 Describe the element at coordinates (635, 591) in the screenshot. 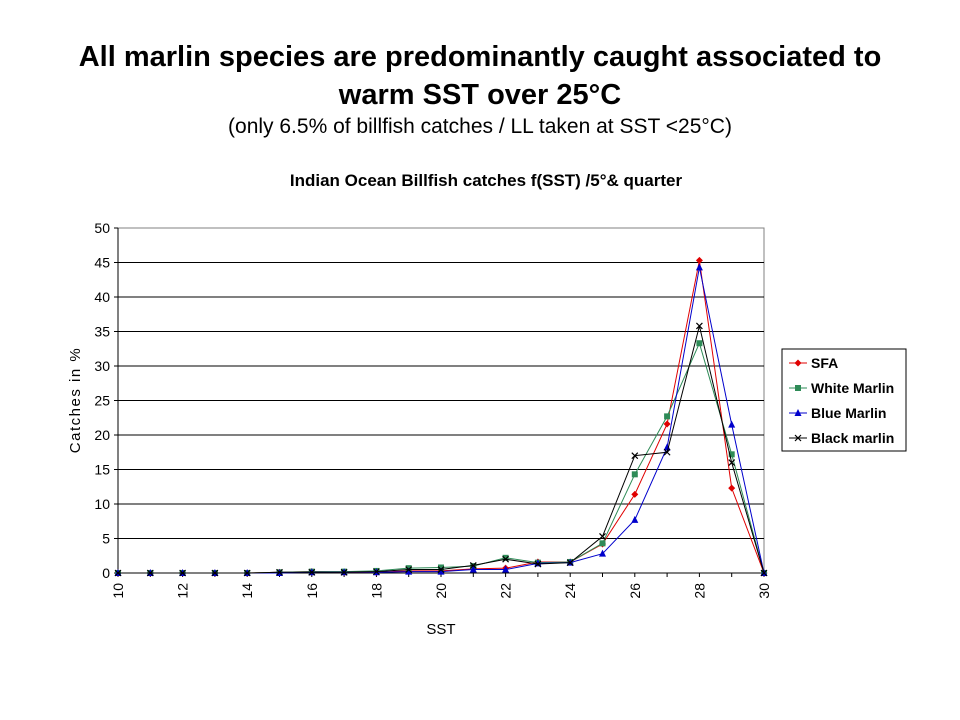

I see `x-tick-label: 26` at that location.